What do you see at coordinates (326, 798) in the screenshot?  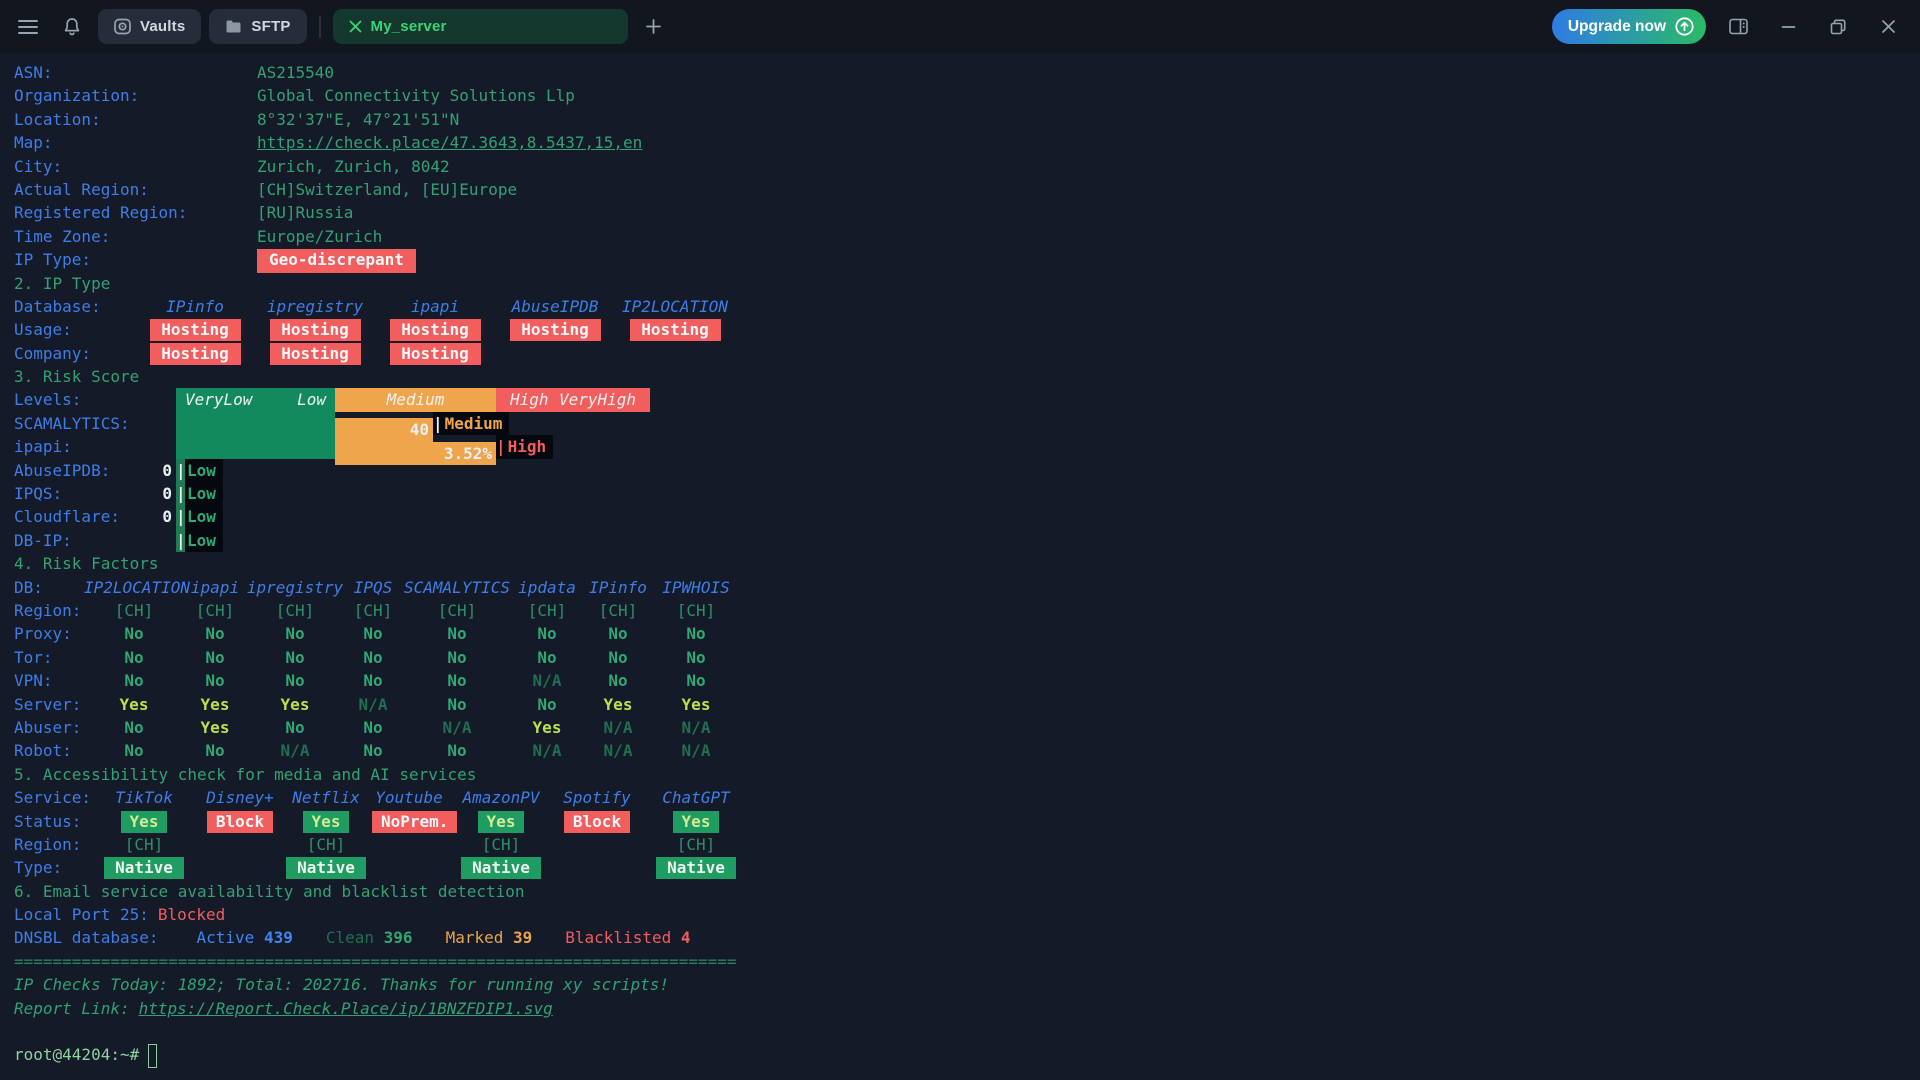 I see `service-column: Netflix` at bounding box center [326, 798].